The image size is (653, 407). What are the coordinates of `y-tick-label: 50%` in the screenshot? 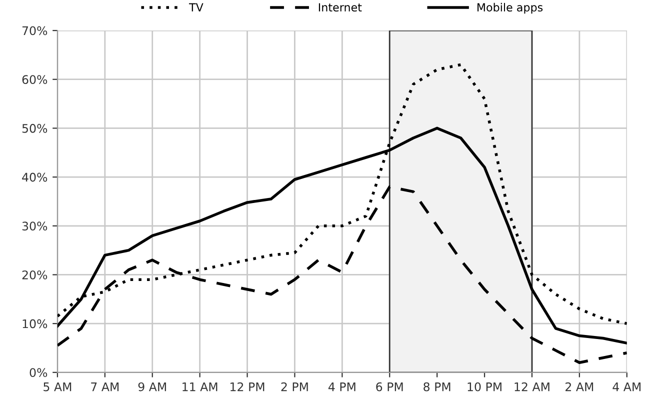 It's located at (35, 128).